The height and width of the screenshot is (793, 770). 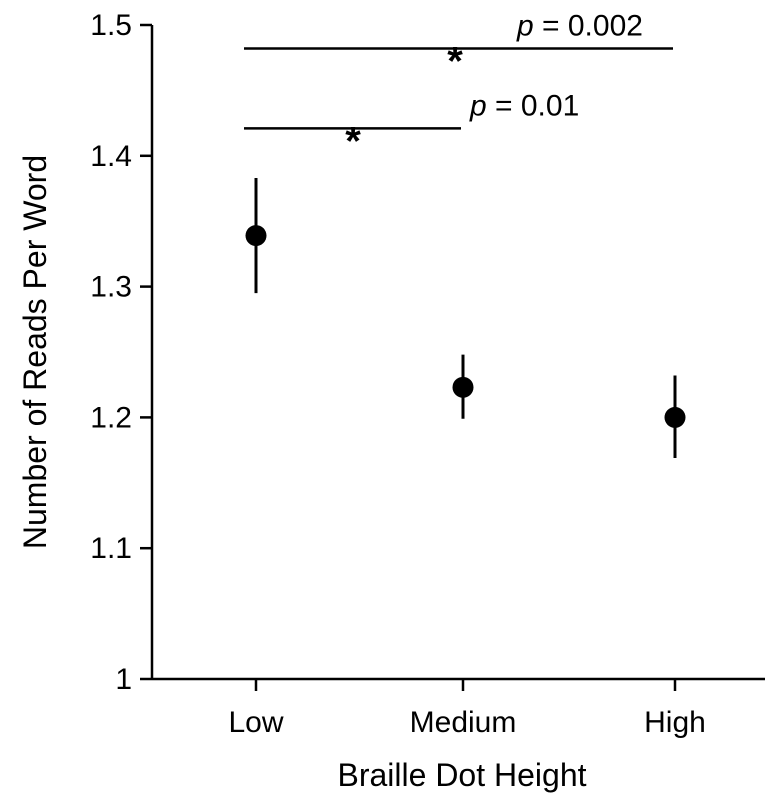 What do you see at coordinates (111, 25) in the screenshot?
I see `y-tick-label: 1.5` at bounding box center [111, 25].